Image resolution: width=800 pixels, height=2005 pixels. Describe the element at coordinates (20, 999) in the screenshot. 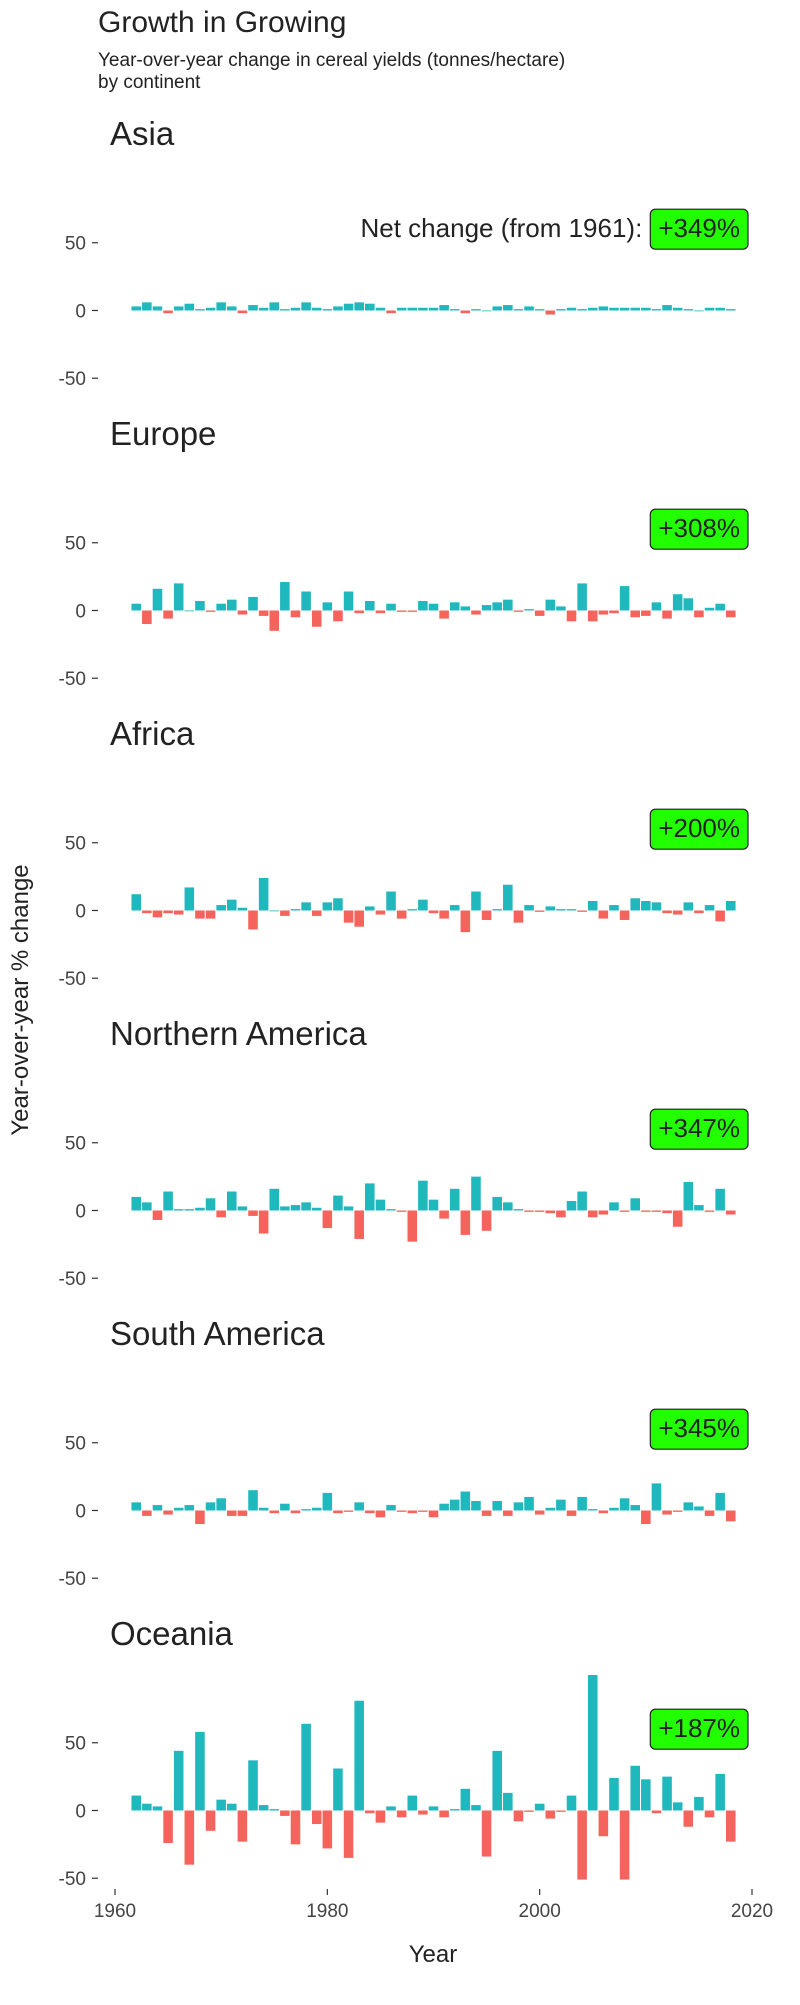

I see `y-axis-title: Year-over-year % change` at that location.